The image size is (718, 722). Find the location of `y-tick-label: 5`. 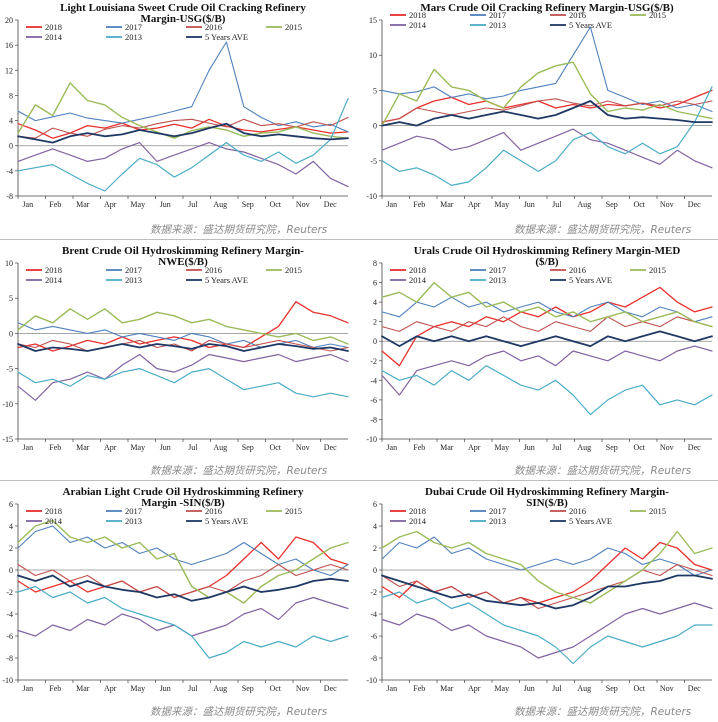

y-tick-label: 5 is located at coordinates (11, 298).